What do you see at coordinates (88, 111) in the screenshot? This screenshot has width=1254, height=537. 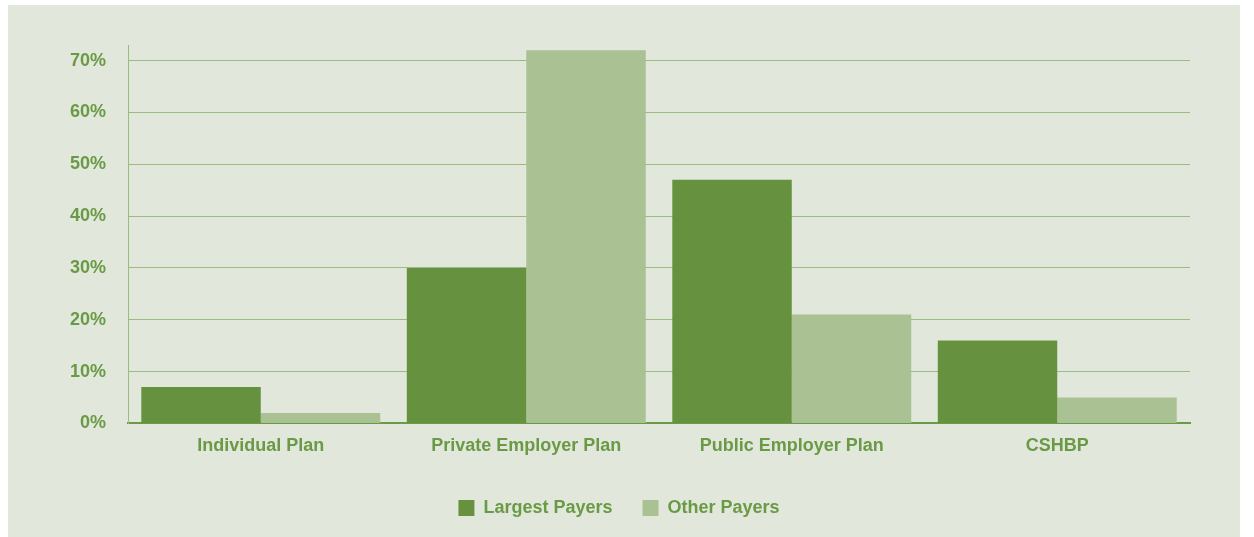 I see `y-tick-label: 60%` at bounding box center [88, 111].